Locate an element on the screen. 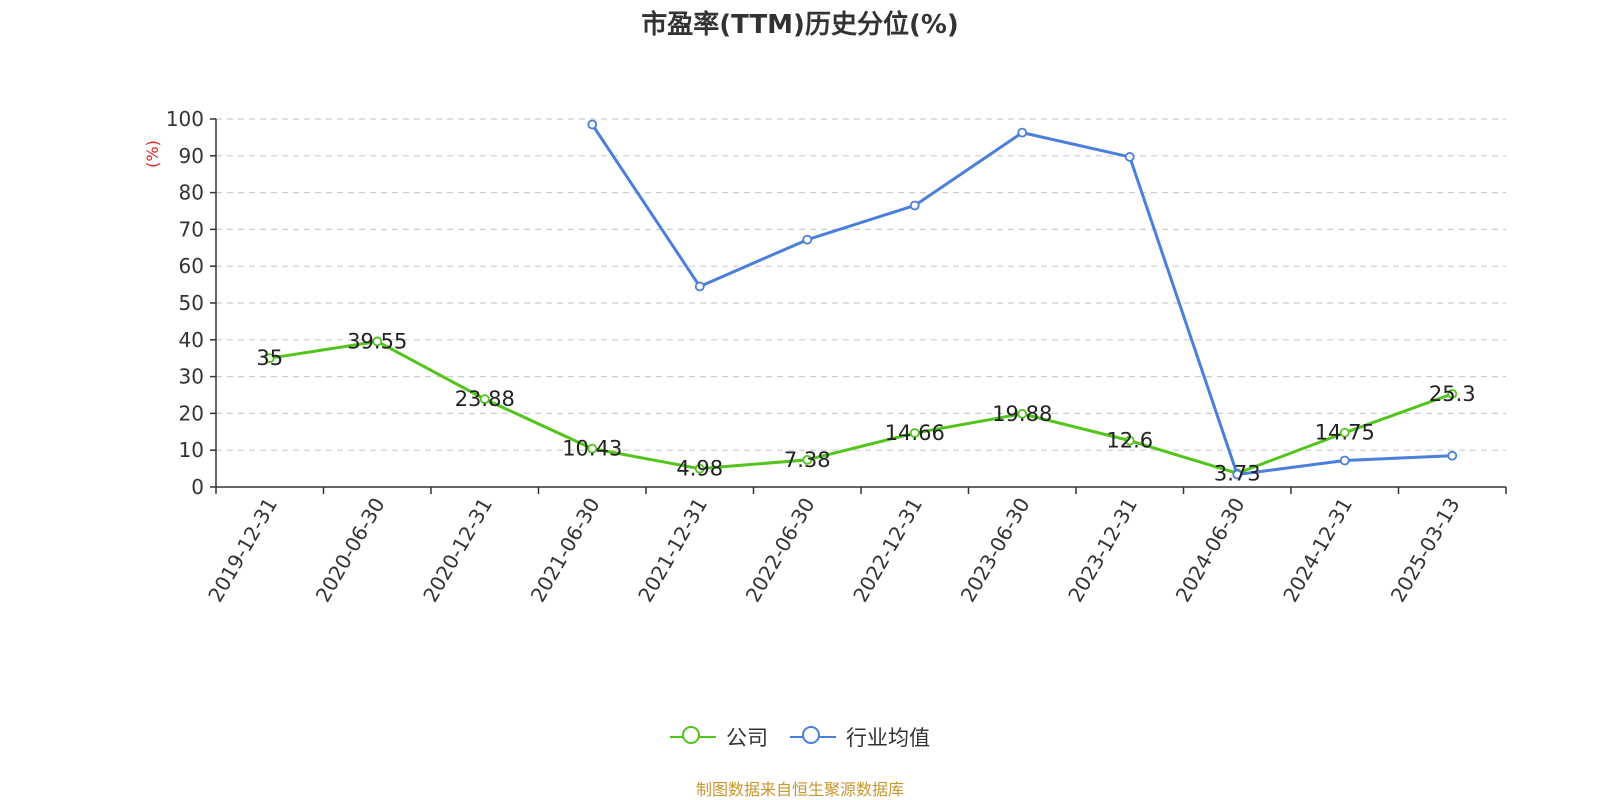 The width and height of the screenshot is (1600, 800). legend-item-industry-avg: 行业均值 is located at coordinates (860, 737).